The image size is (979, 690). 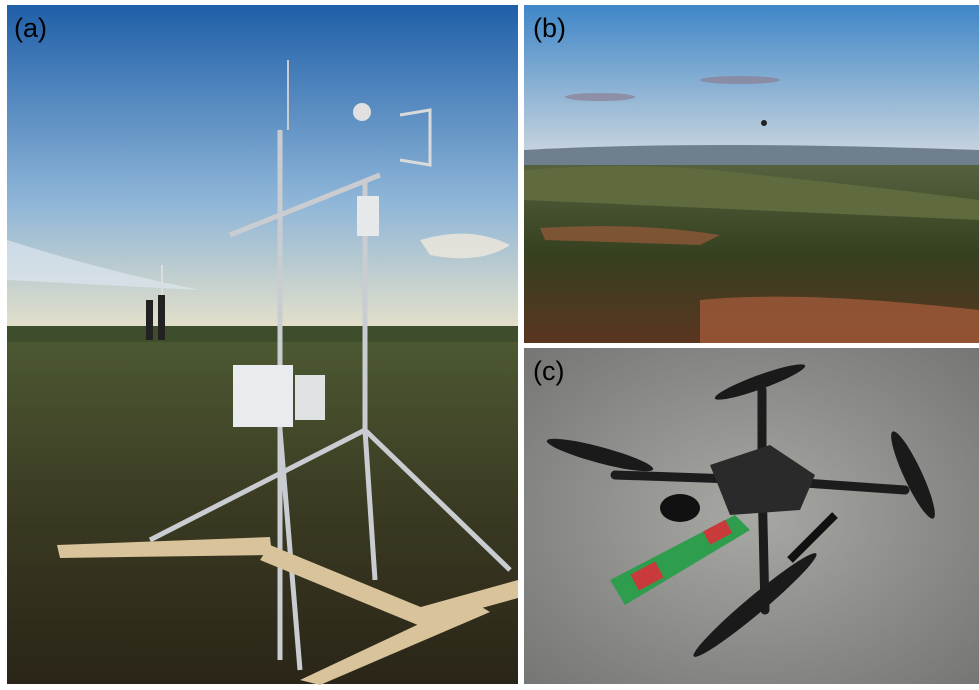 What do you see at coordinates (548, 371) in the screenshot?
I see `panel-label: (c)` at bounding box center [548, 371].